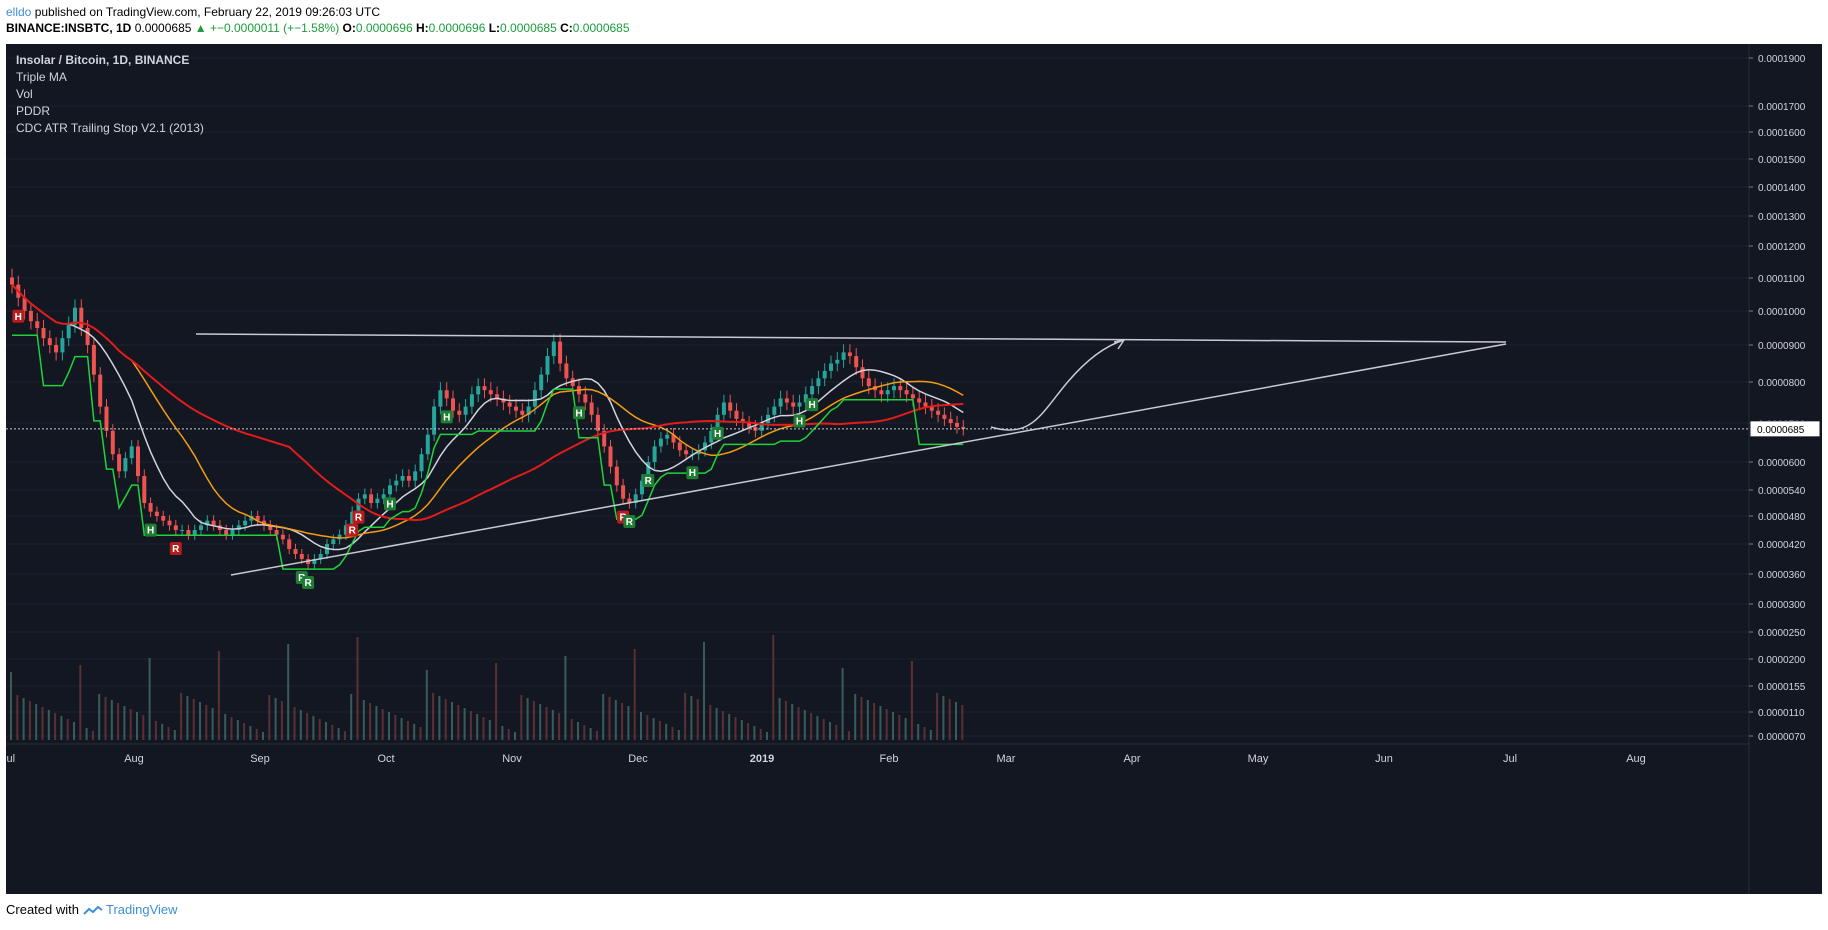 The image size is (1828, 930). Describe the element at coordinates (1782, 737) in the screenshot. I see `price-tick-label: 0.0000070` at that location.